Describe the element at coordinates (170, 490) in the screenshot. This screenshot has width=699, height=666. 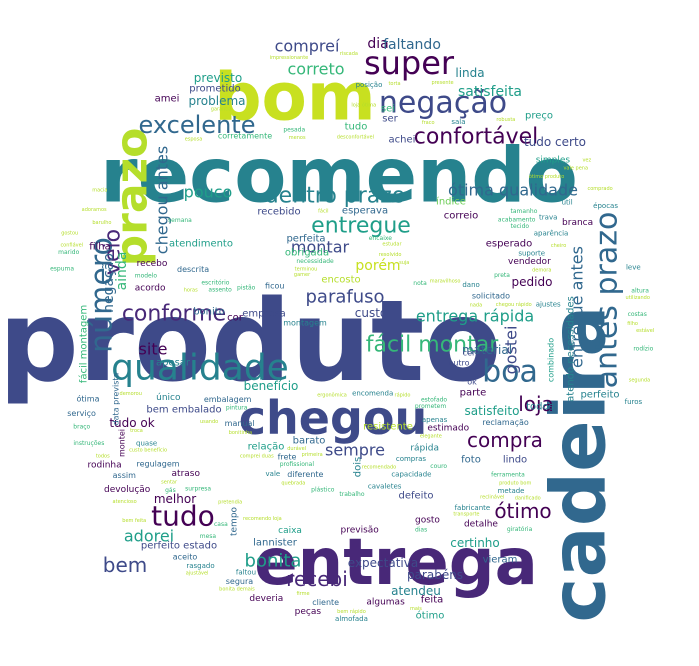
I see `cloud-word: gás` at that location.